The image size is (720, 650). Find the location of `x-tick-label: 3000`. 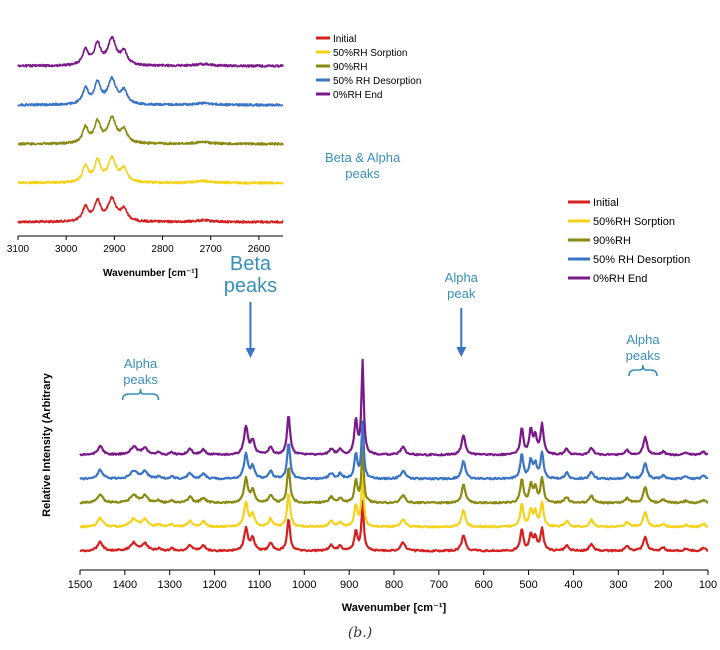

x-tick-label: 3000 is located at coordinates (66, 249).